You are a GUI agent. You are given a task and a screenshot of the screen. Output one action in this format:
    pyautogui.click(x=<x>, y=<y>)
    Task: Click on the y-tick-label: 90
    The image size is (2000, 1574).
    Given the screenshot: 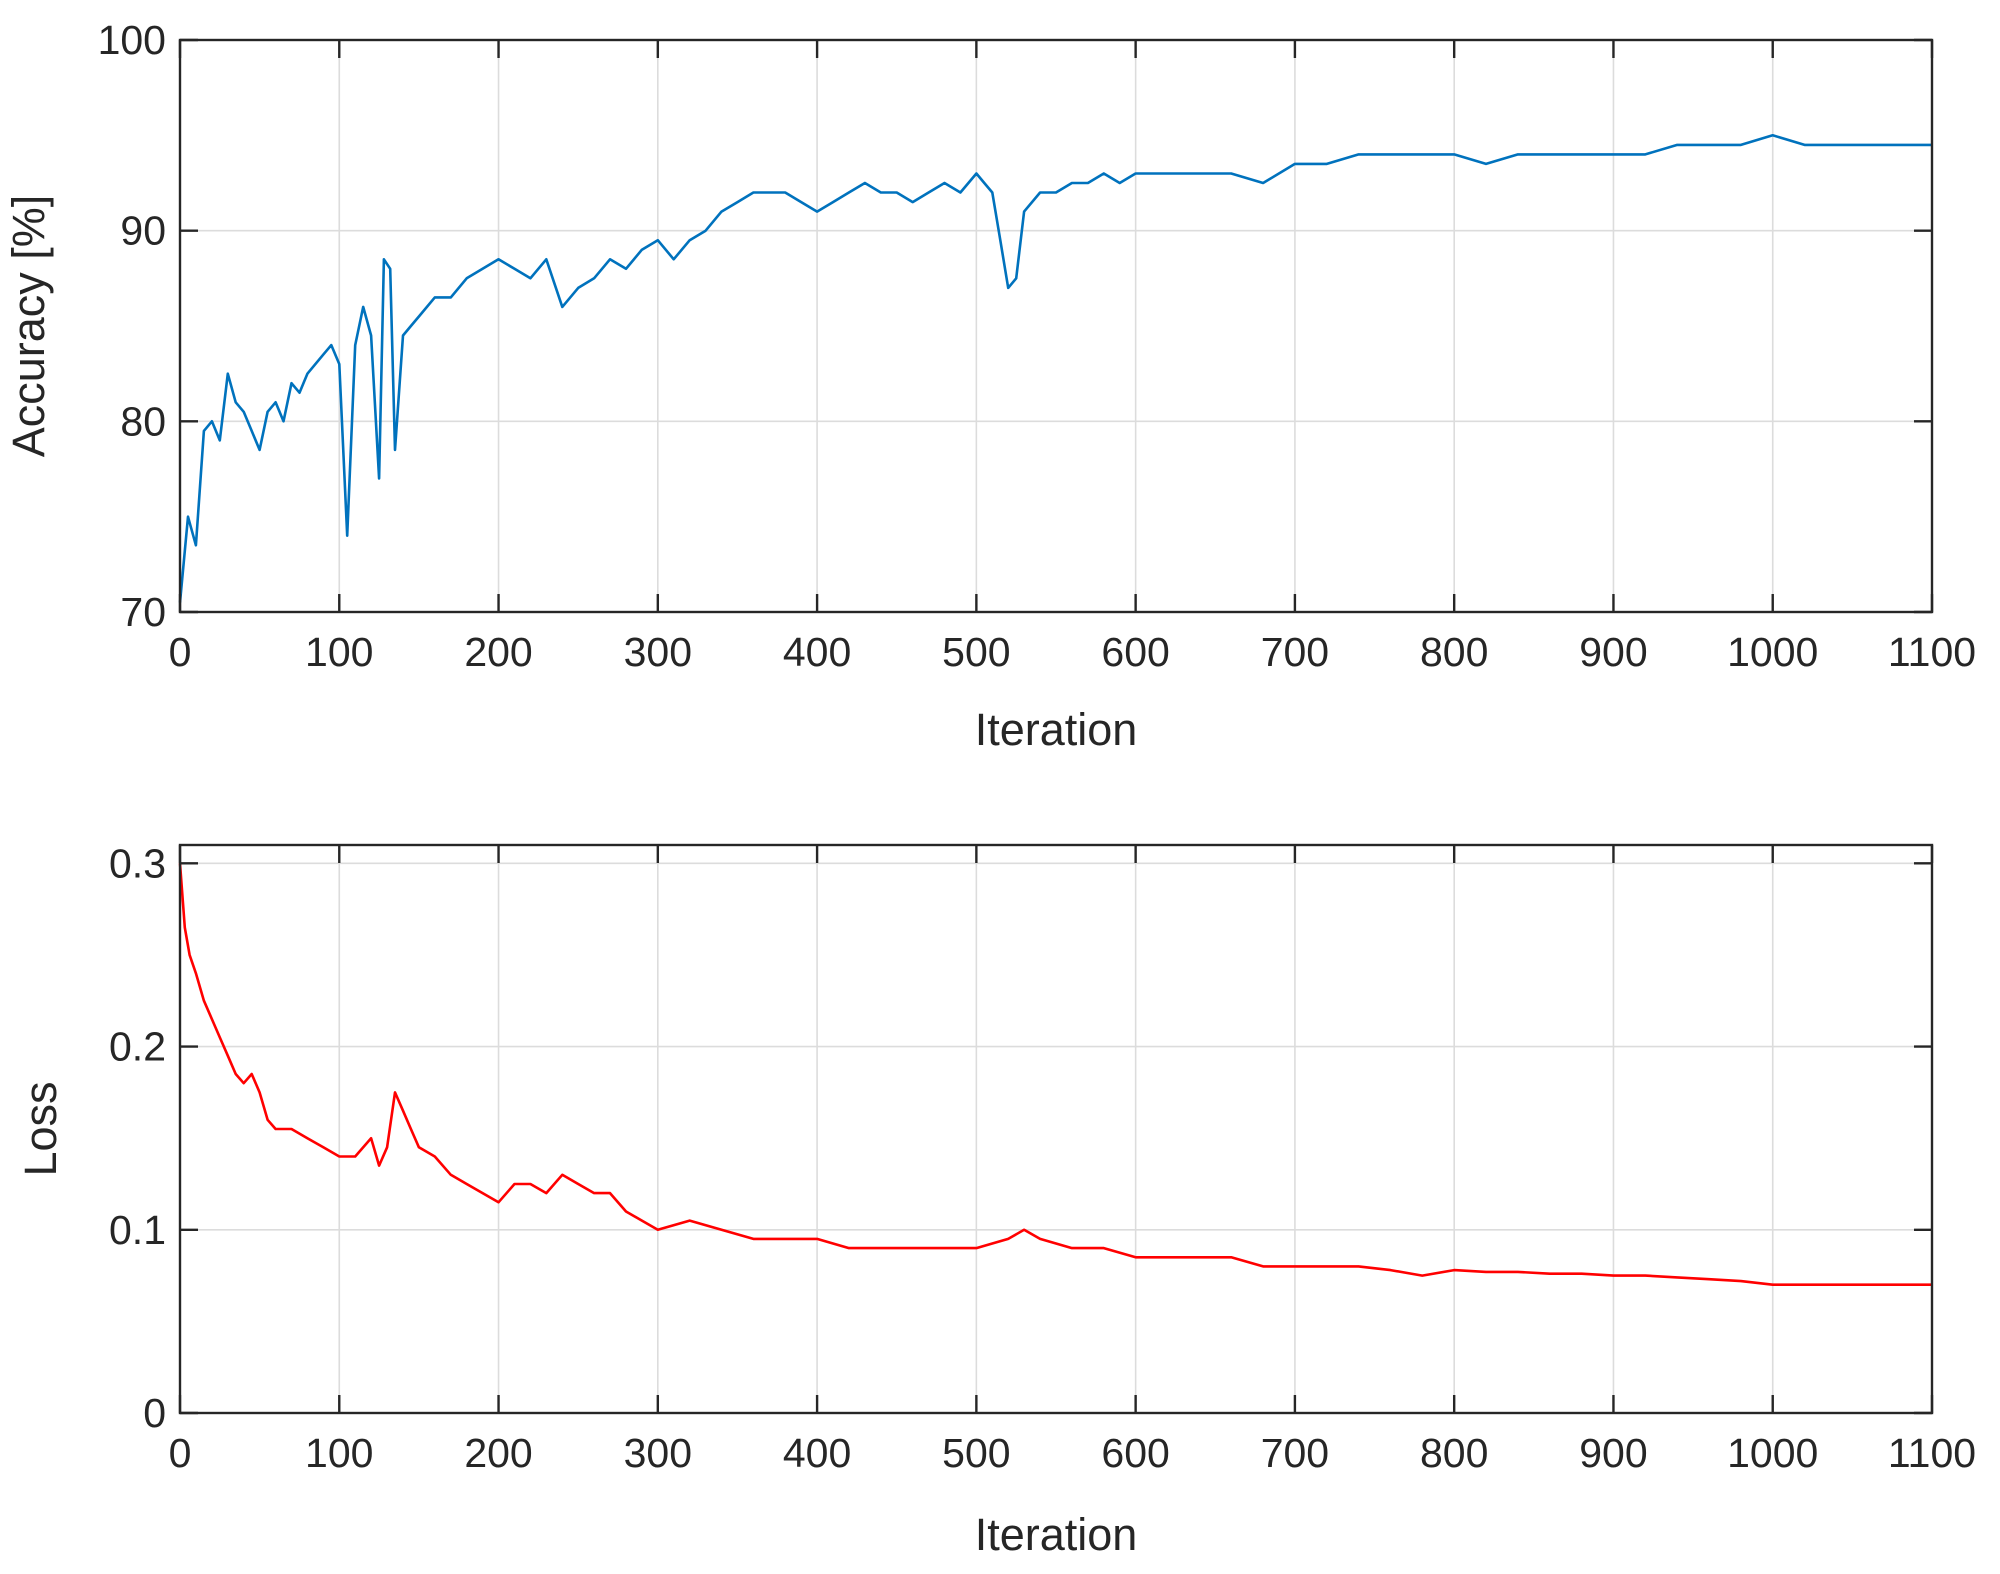 What is the action you would take?
    pyautogui.click(x=143, y=231)
    